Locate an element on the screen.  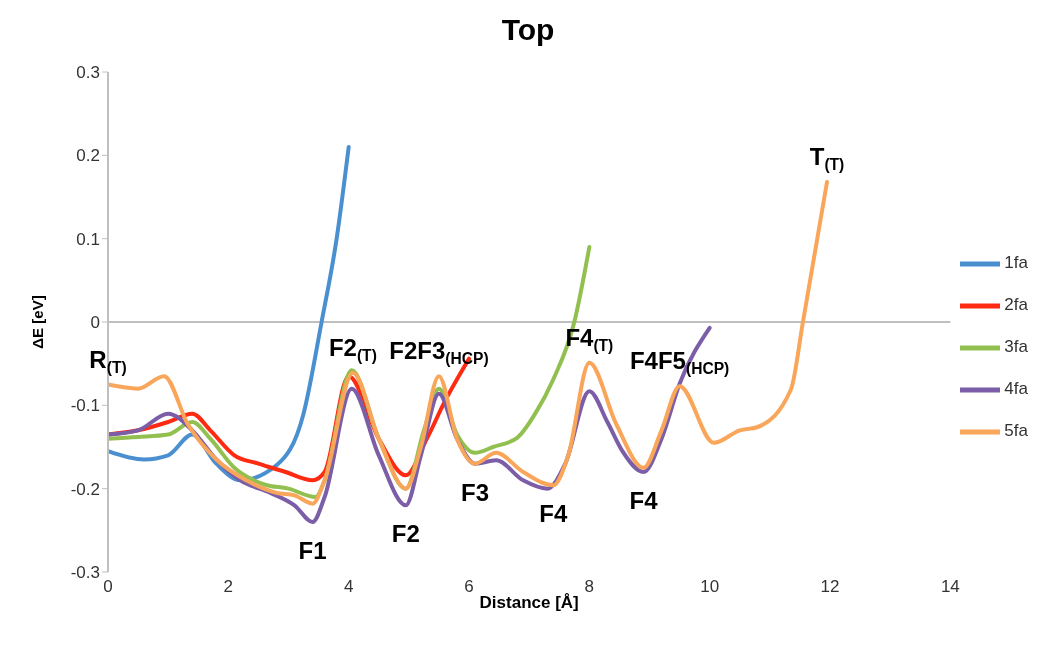
y-tick-label: -0.3 is located at coordinates (85, 573).